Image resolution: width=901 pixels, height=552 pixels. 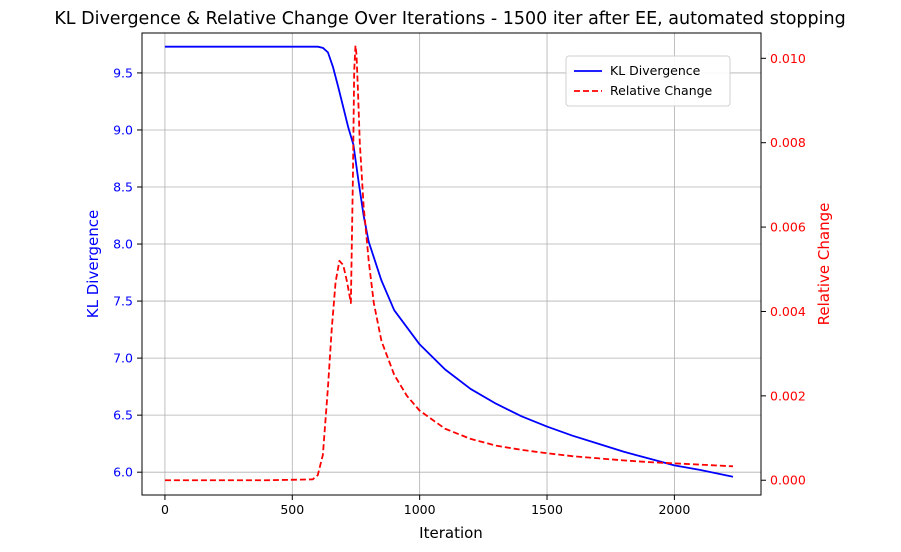 What do you see at coordinates (123, 72) in the screenshot?
I see `y-left-tick-label: 9.5` at bounding box center [123, 72].